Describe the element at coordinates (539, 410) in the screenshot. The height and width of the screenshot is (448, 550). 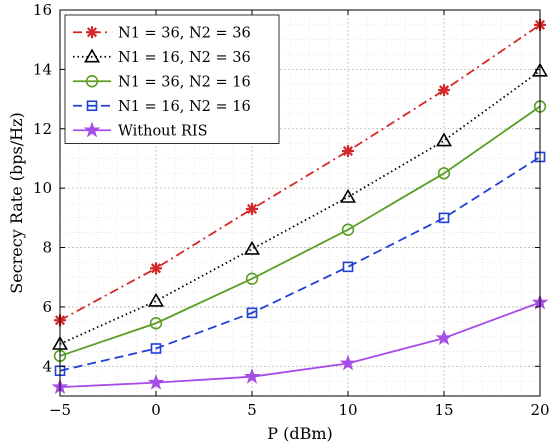
I see `x-tick-label: 20` at that location.